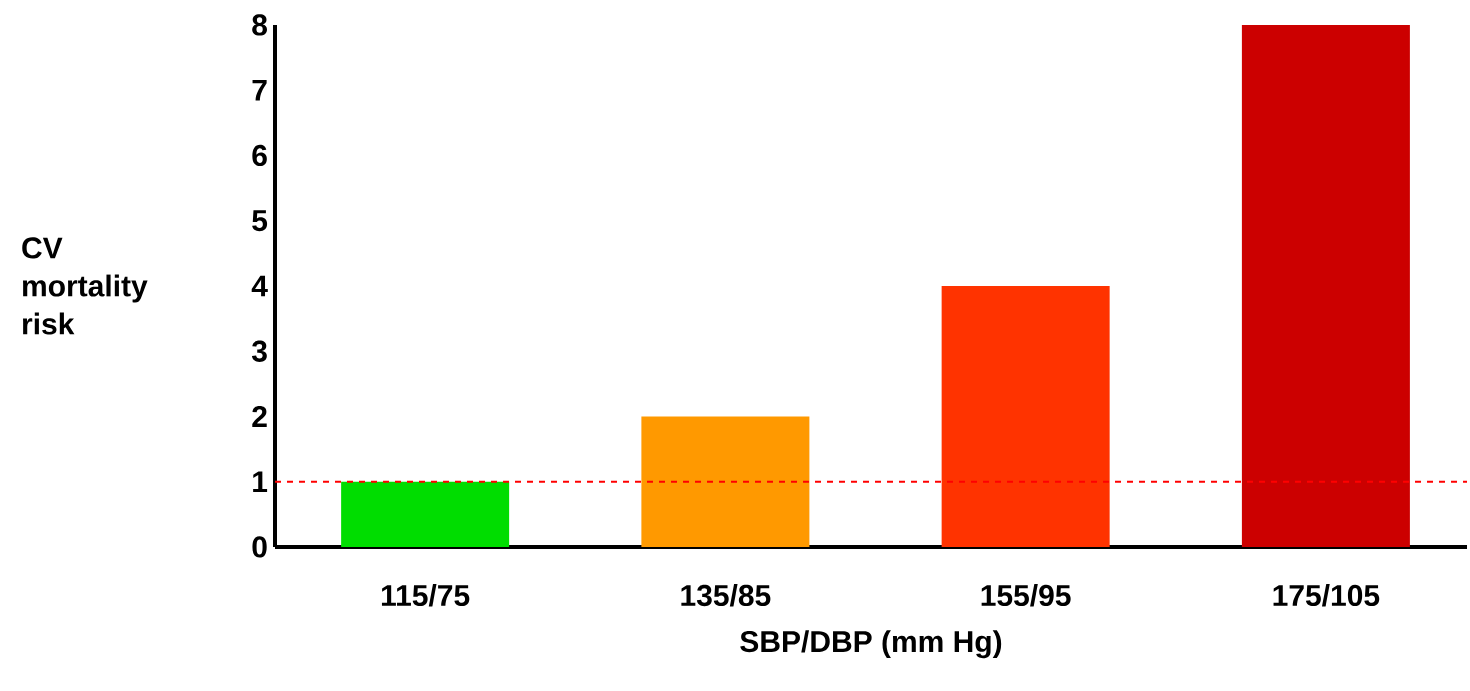 The height and width of the screenshot is (691, 1470). I want to click on y-tick-label: 4, so click(259, 286).